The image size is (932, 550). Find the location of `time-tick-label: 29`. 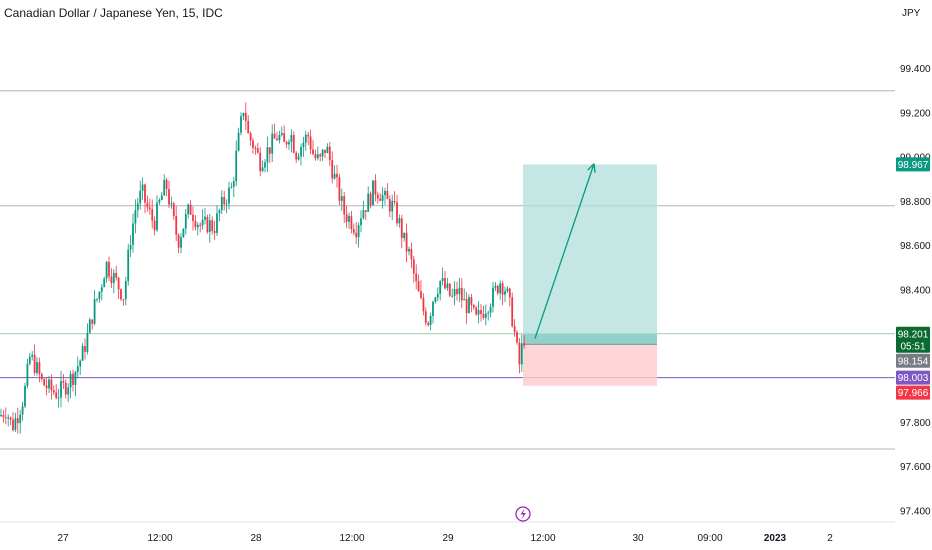

time-tick-label: 29 is located at coordinates (448, 538).